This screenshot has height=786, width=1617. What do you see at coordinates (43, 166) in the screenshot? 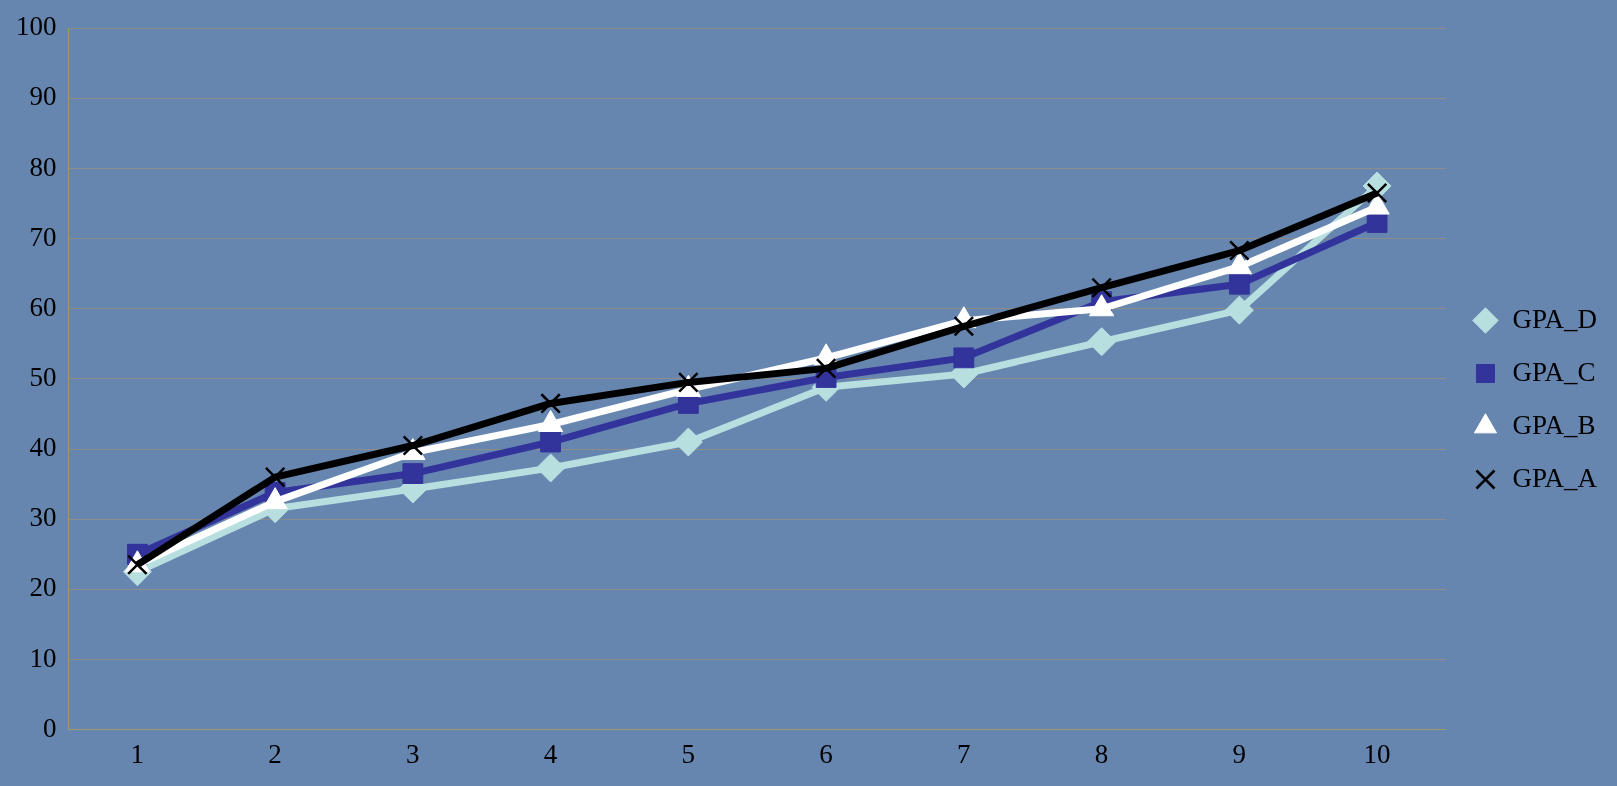
I see `y-tick-label: 80` at bounding box center [43, 166].